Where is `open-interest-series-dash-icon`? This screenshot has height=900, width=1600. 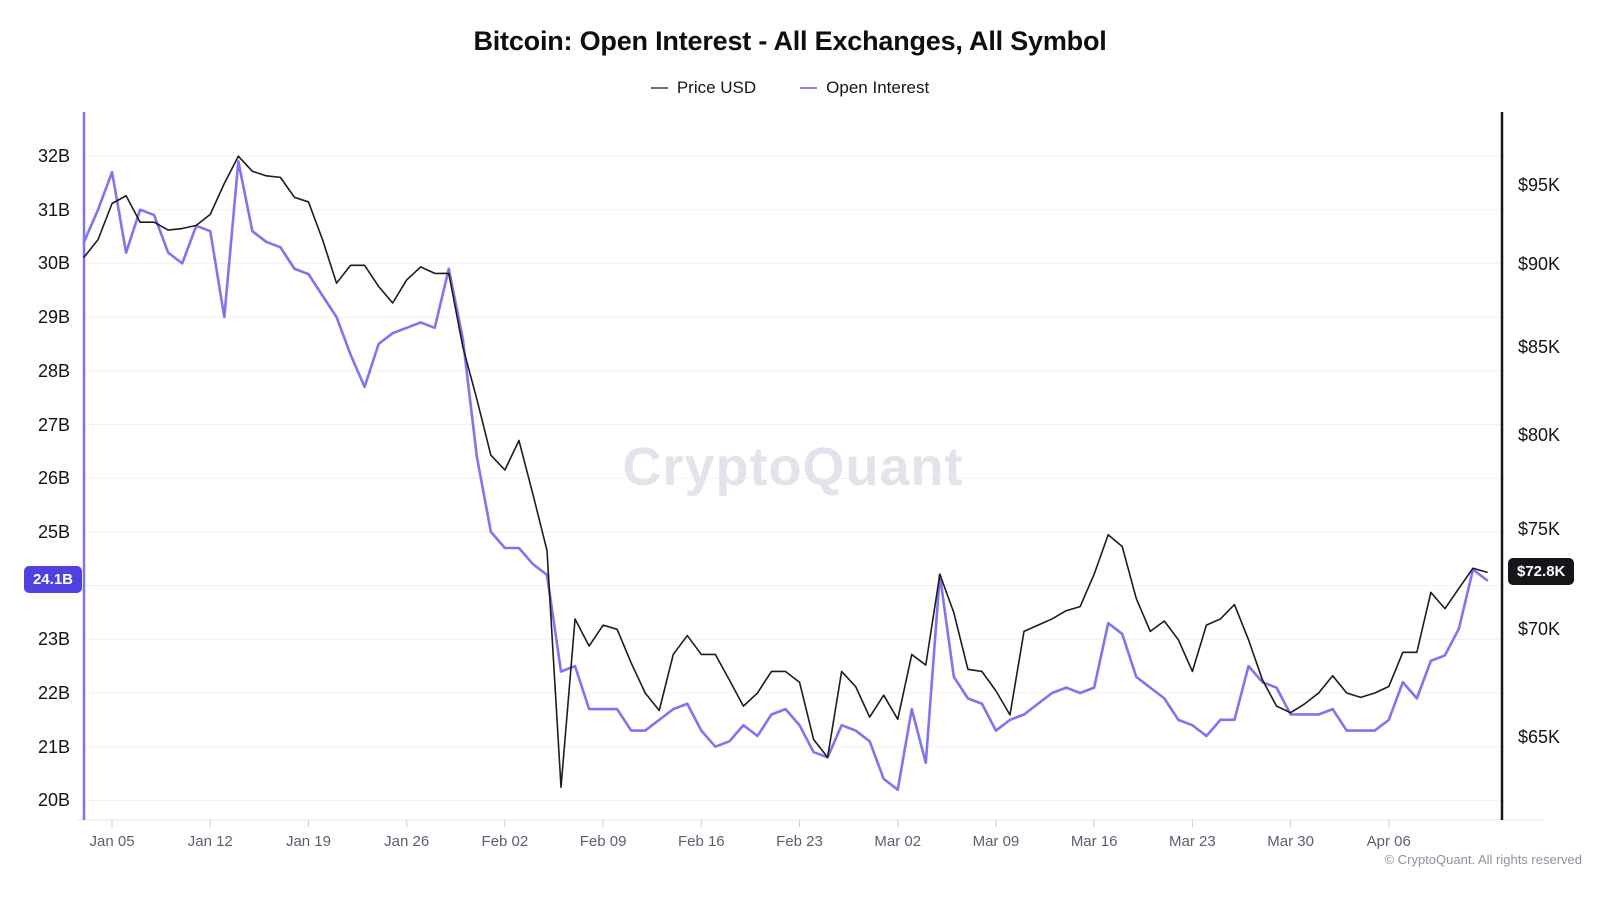
open-interest-series-dash-icon is located at coordinates (809, 88).